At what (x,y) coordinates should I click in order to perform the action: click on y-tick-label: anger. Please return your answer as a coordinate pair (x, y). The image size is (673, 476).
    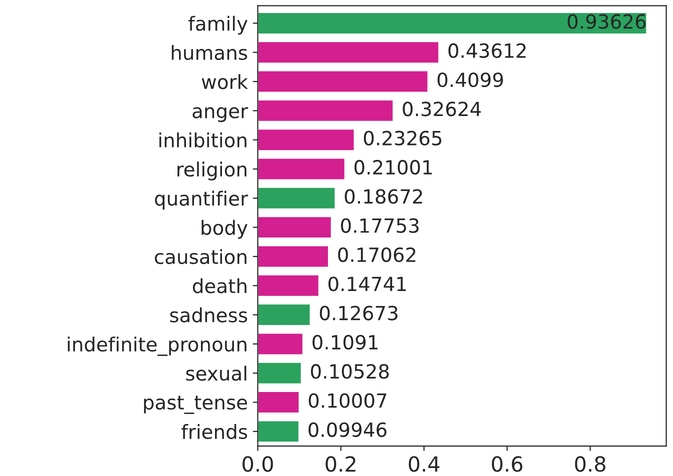
    Looking at the image, I should click on (220, 114).